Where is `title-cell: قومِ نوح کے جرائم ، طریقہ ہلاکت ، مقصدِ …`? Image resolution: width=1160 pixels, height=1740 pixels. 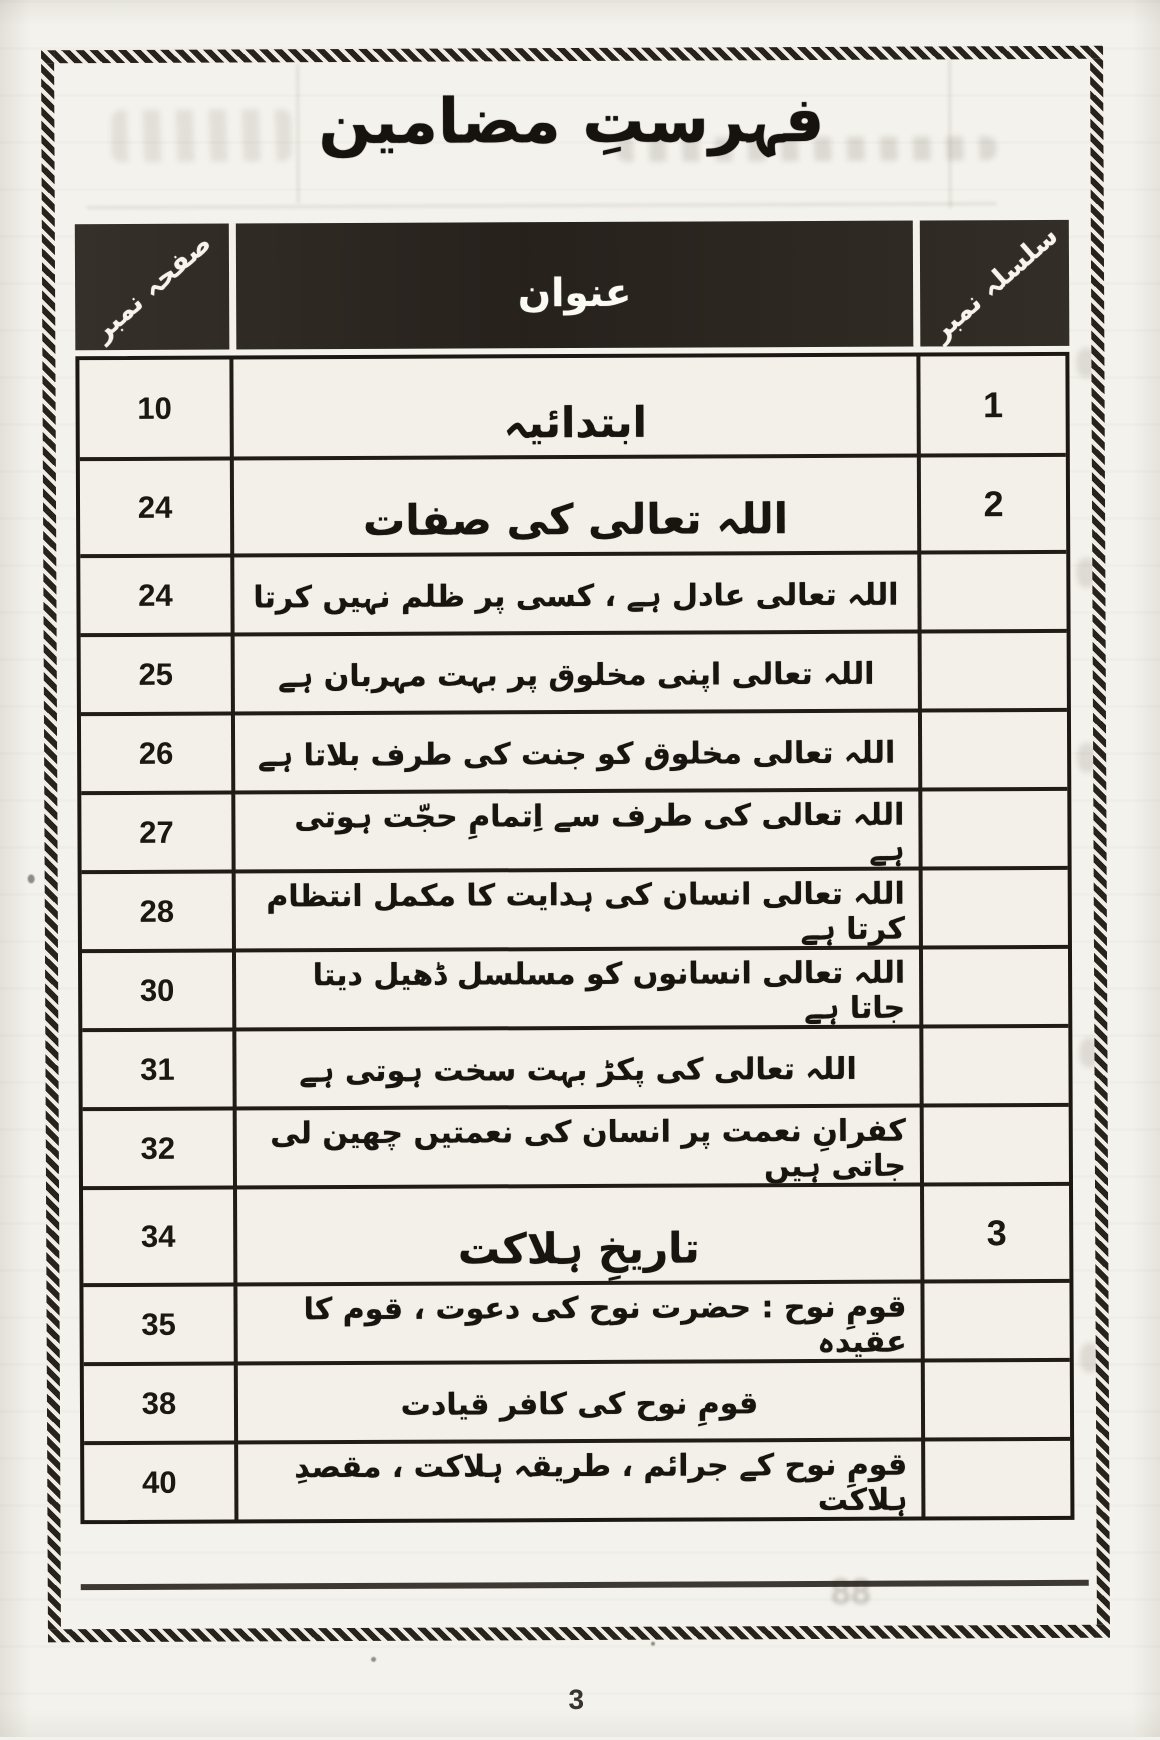
title-cell: قومِ نوح کے جرائم ، طریقہ ہلاکت ، مقصدِ … is located at coordinates (582, 1480).